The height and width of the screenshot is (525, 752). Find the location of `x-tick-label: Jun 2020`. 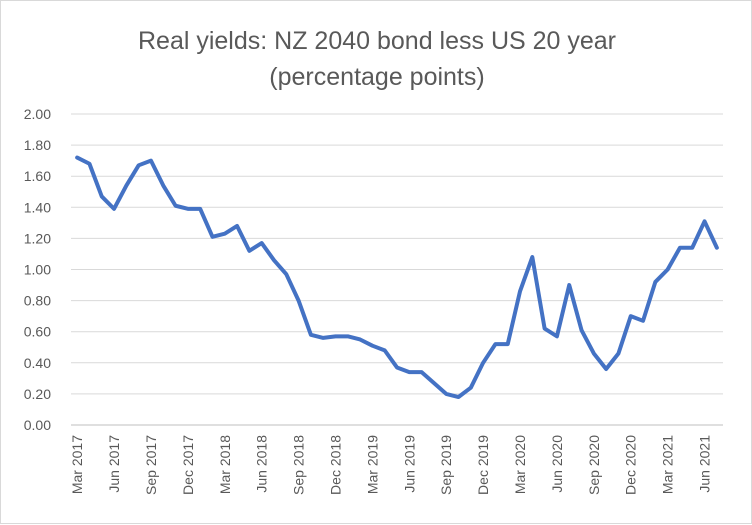

x-tick-label: Jun 2020 is located at coordinates (557, 464).